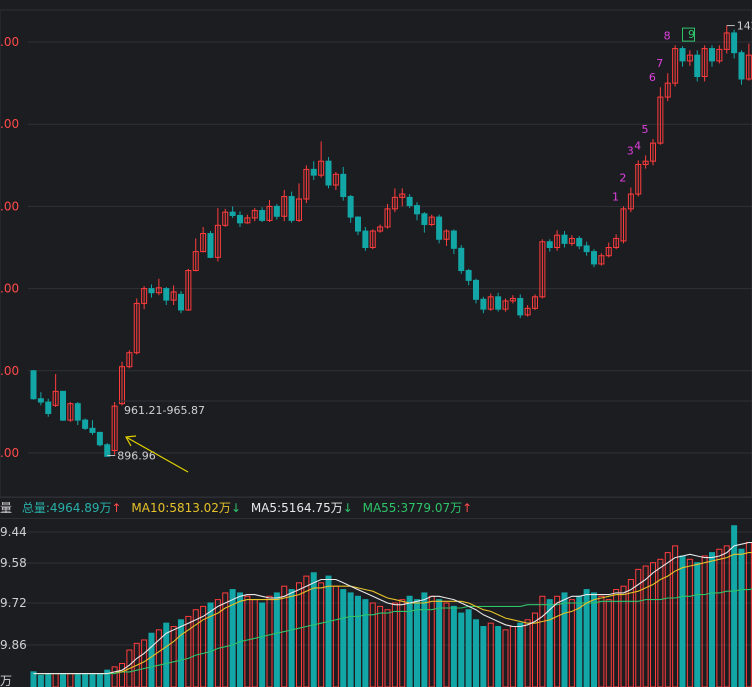 The height and width of the screenshot is (687, 752). I want to click on total-volume-legend: 总量:4964.89万↑, so click(71, 508).